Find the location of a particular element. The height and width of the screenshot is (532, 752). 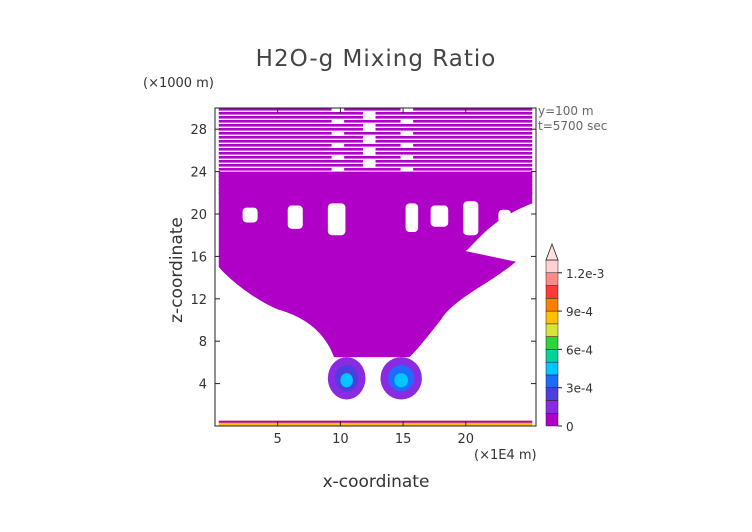

colorbar-tick-label: 0 is located at coordinates (570, 427).